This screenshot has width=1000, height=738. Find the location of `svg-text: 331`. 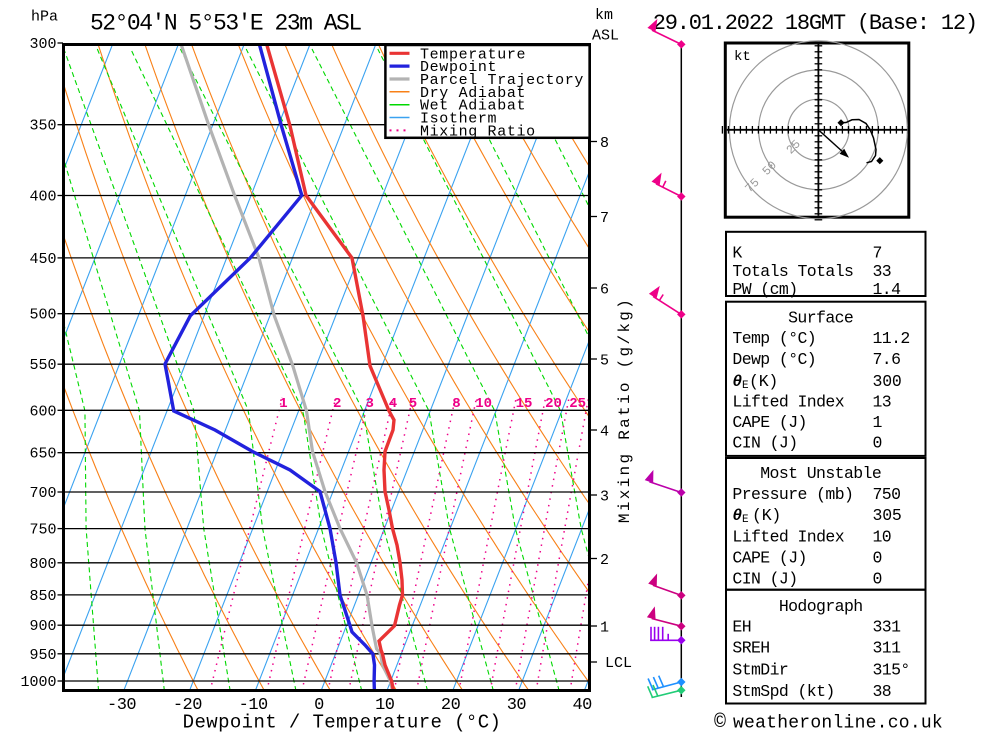

svg-text: 331 is located at coordinates (887, 627).